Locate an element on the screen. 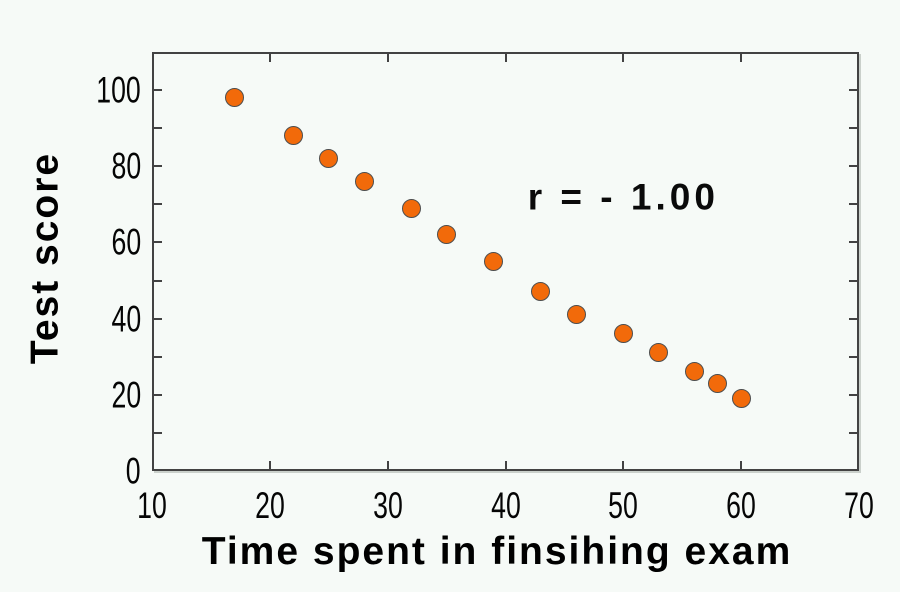  x-tick-label: 50 is located at coordinates (623, 505).